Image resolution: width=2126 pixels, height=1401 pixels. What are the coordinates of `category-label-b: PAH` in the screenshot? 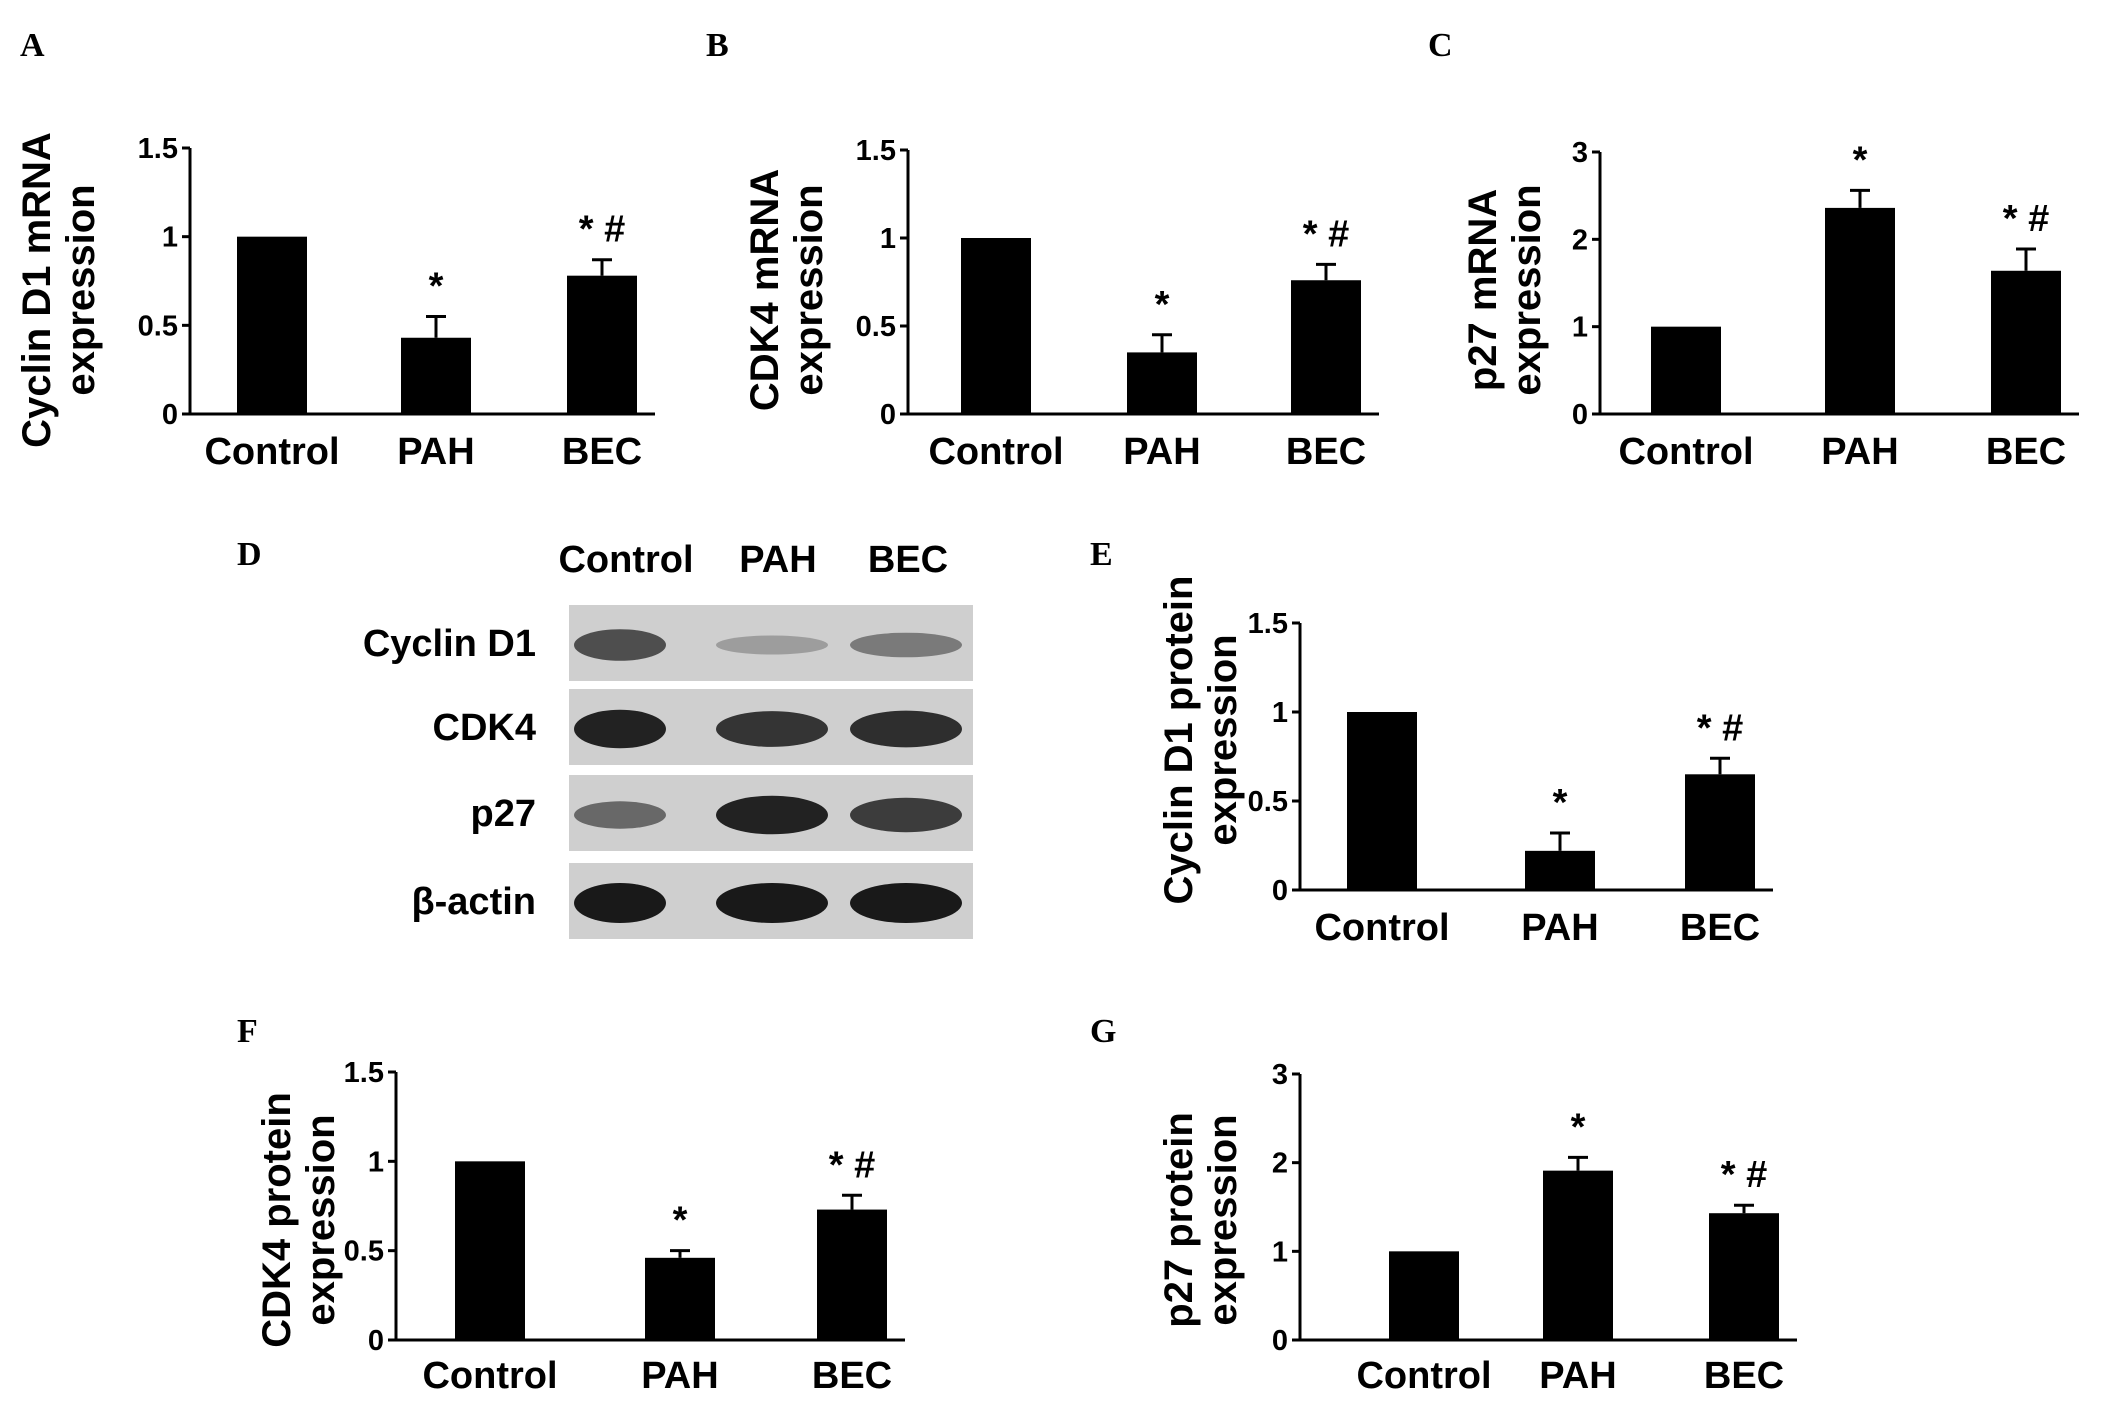 It's located at (1161, 452).